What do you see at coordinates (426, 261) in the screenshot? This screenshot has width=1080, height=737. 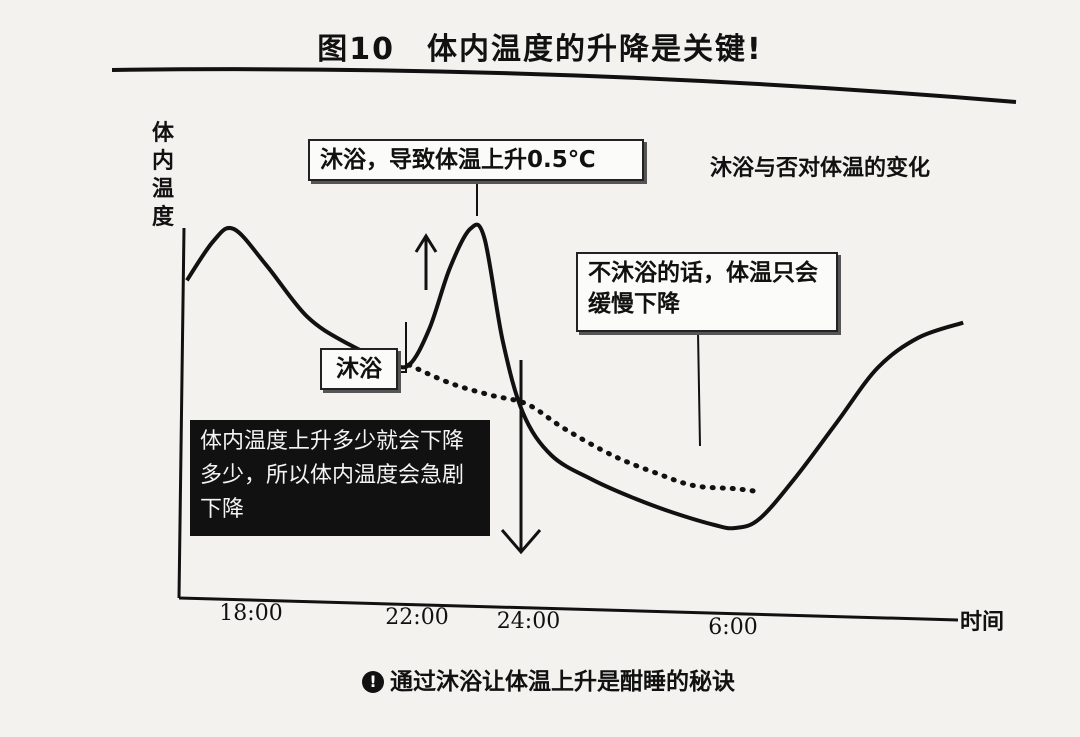 I see `up-arrow-icon` at bounding box center [426, 261].